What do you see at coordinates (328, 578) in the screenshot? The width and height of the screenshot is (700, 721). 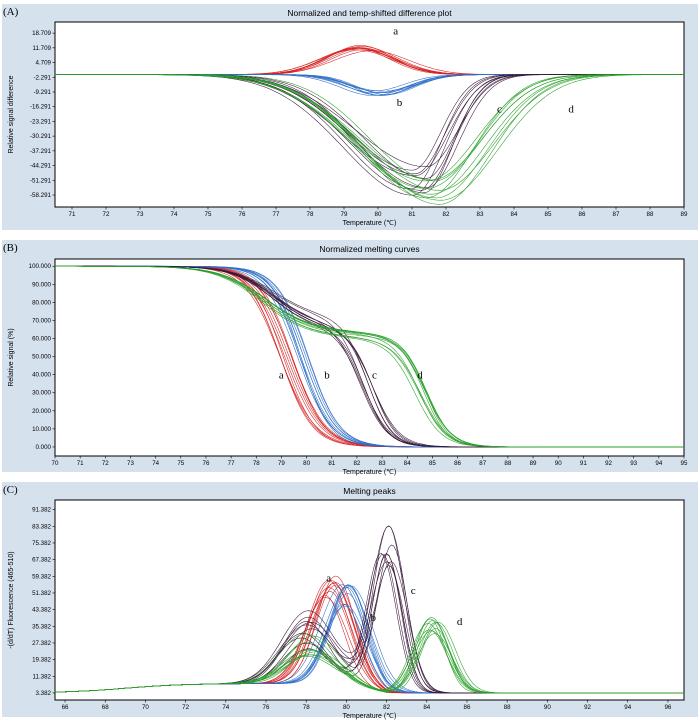 I see `annotation-a: a` at bounding box center [328, 578].